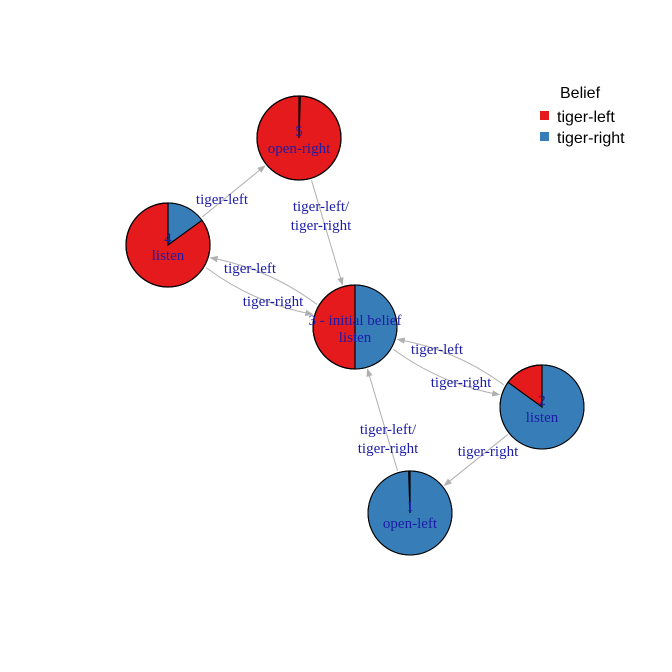  What do you see at coordinates (273, 302) in the screenshot?
I see `edge-label-4-3: tiger-right` at bounding box center [273, 302].